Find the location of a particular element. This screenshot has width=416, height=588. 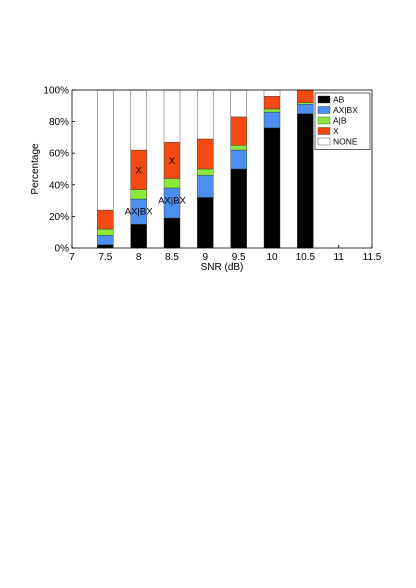

x-tick-label: 10.5 is located at coordinates (306, 257).